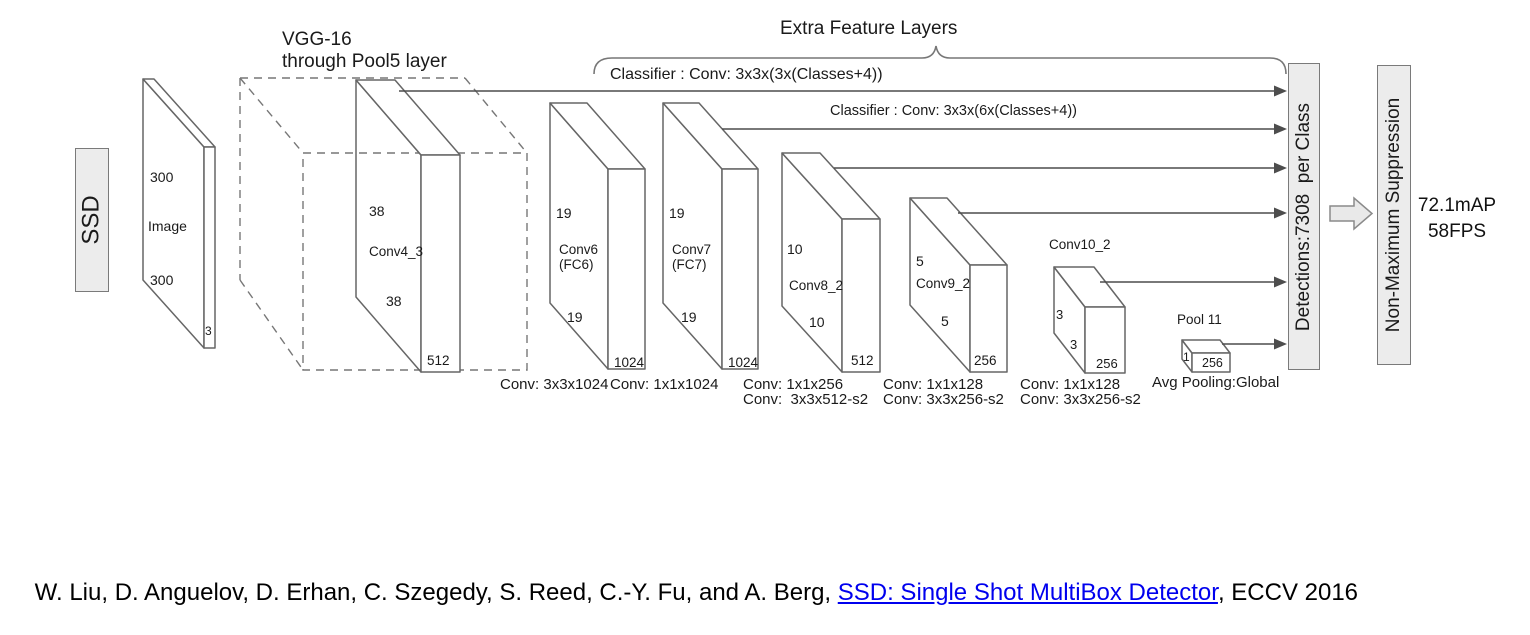 This screenshot has width=1530, height=635. Describe the element at coordinates (396, 251) in the screenshot. I see `conv4_3-name-label: Conv4_3` at that location.